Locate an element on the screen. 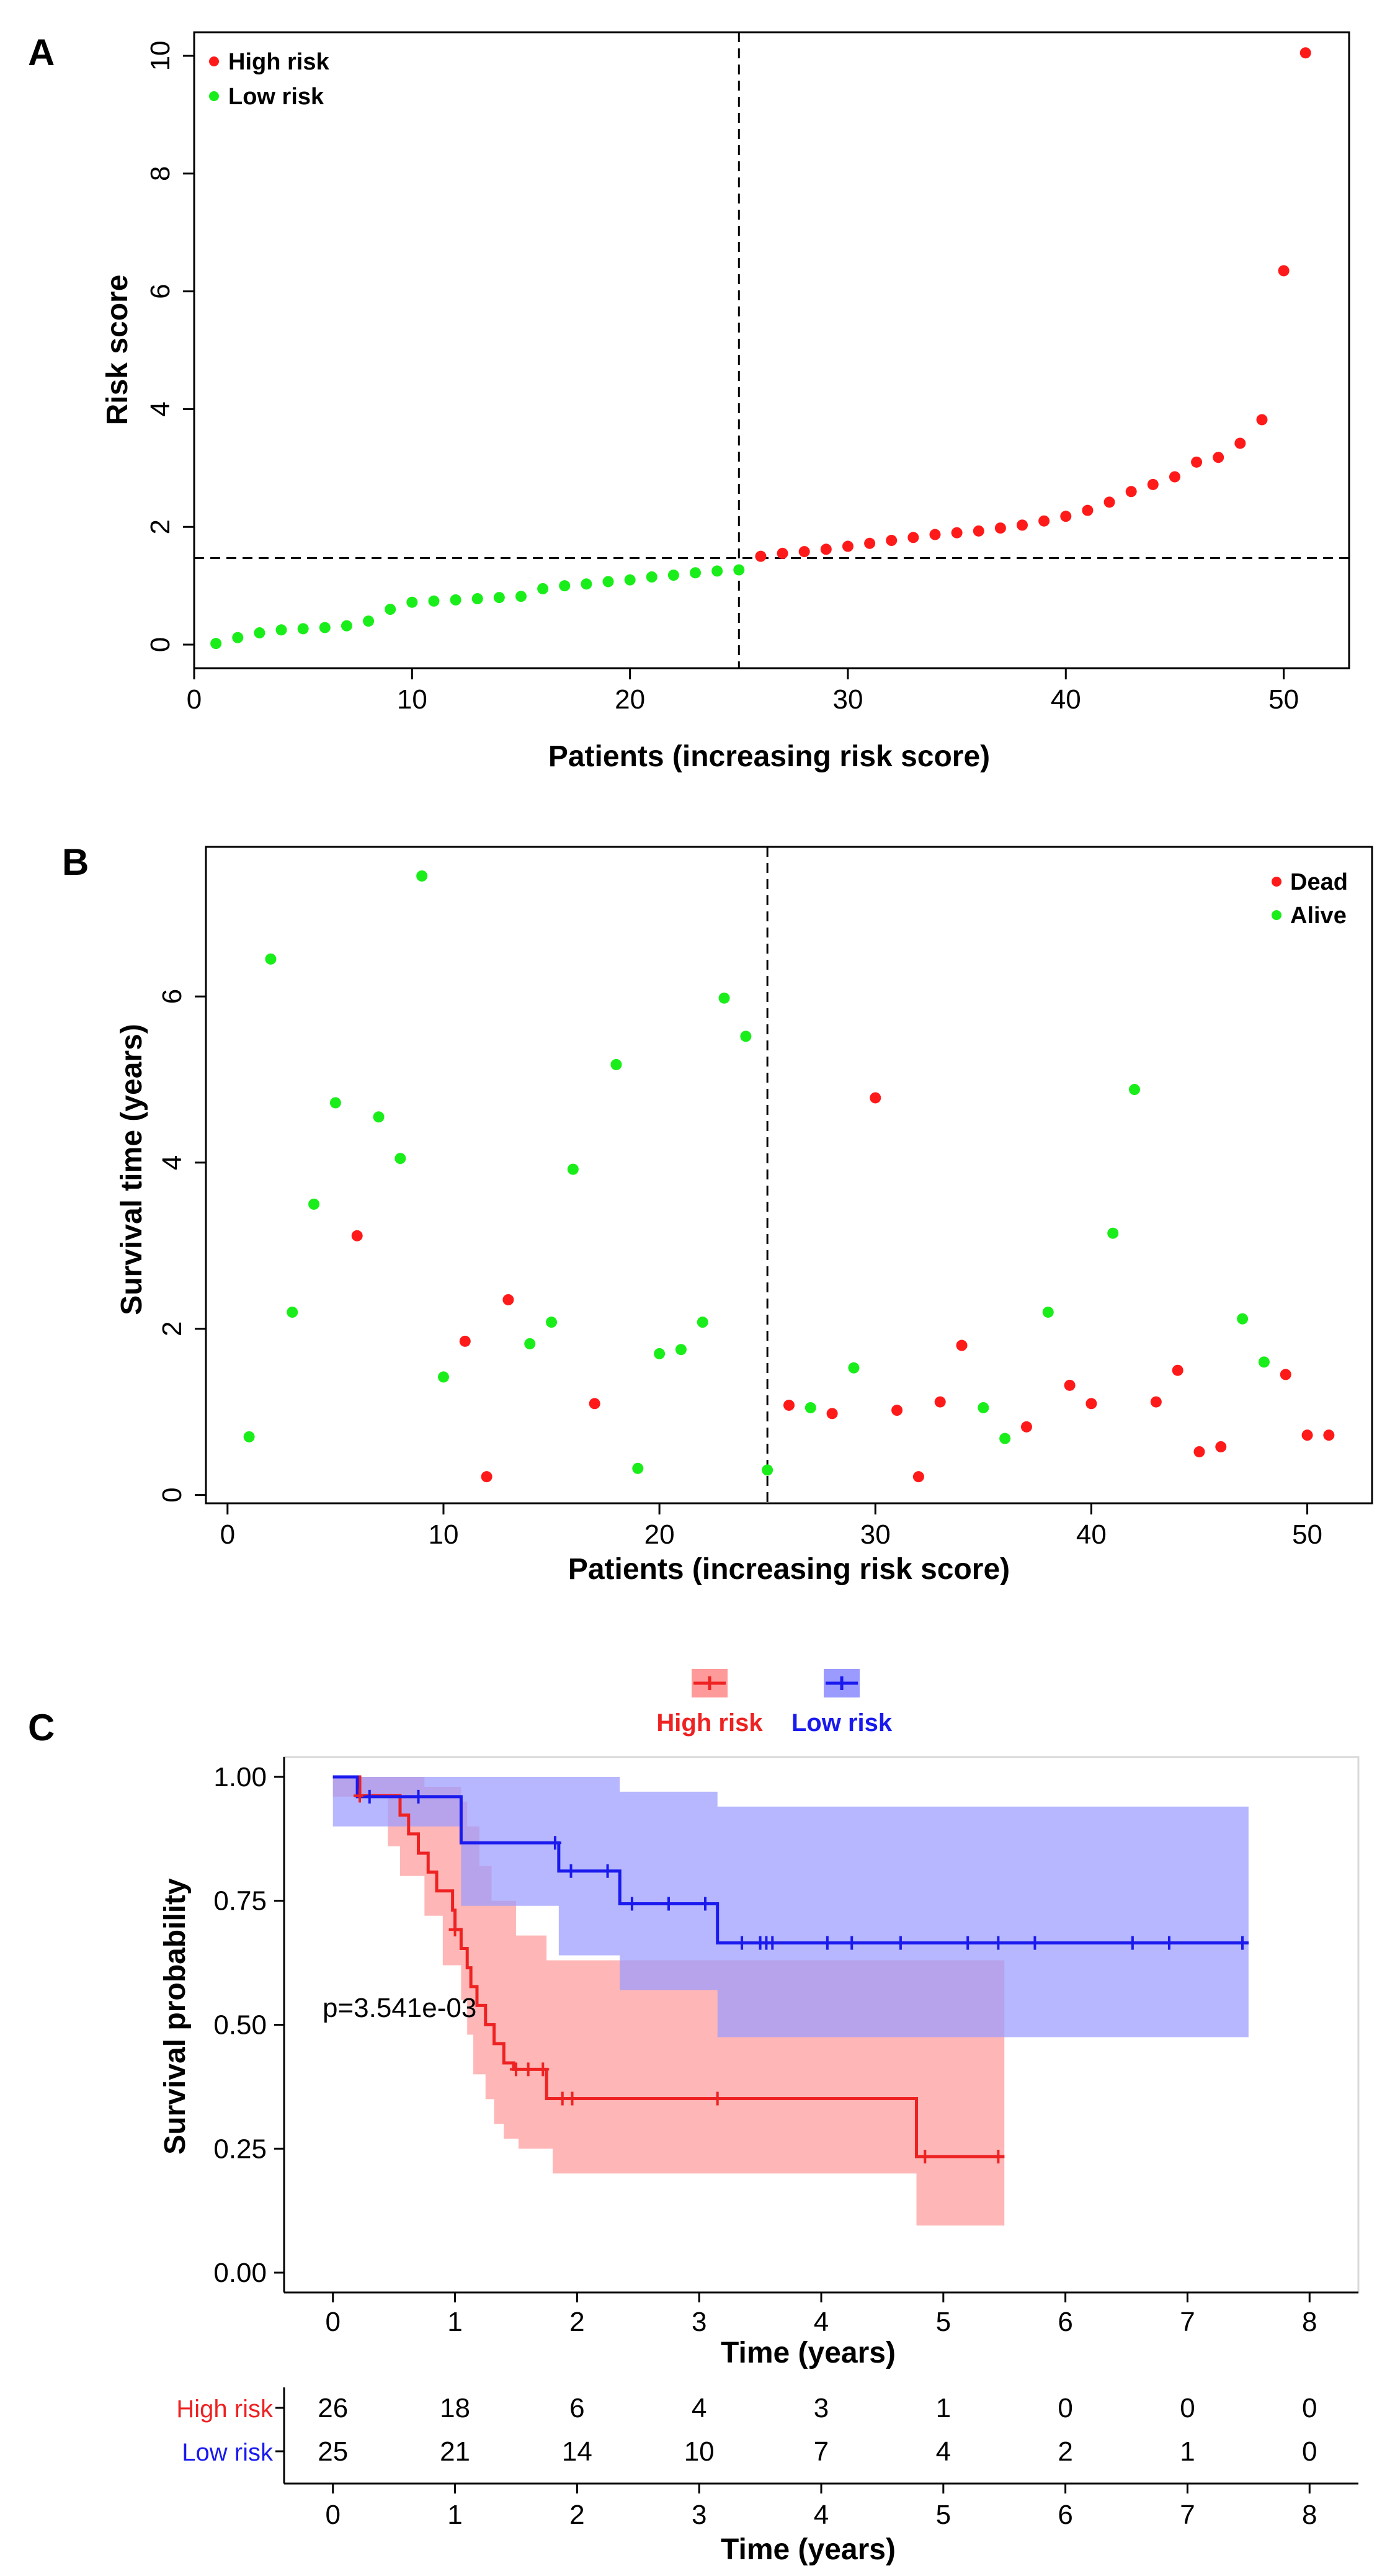 This screenshot has width=1395, height=2576. panel-c-x-tick-label: 8 is located at coordinates (1309, 2322).